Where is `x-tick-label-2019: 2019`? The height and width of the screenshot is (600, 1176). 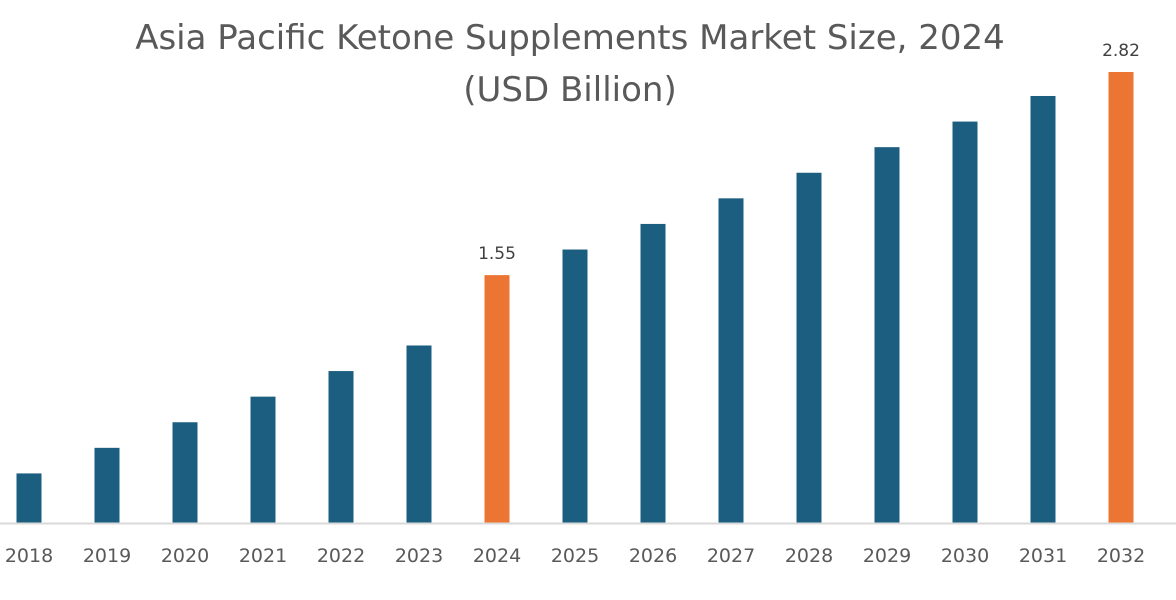 x-tick-label-2019: 2019 is located at coordinates (107, 556).